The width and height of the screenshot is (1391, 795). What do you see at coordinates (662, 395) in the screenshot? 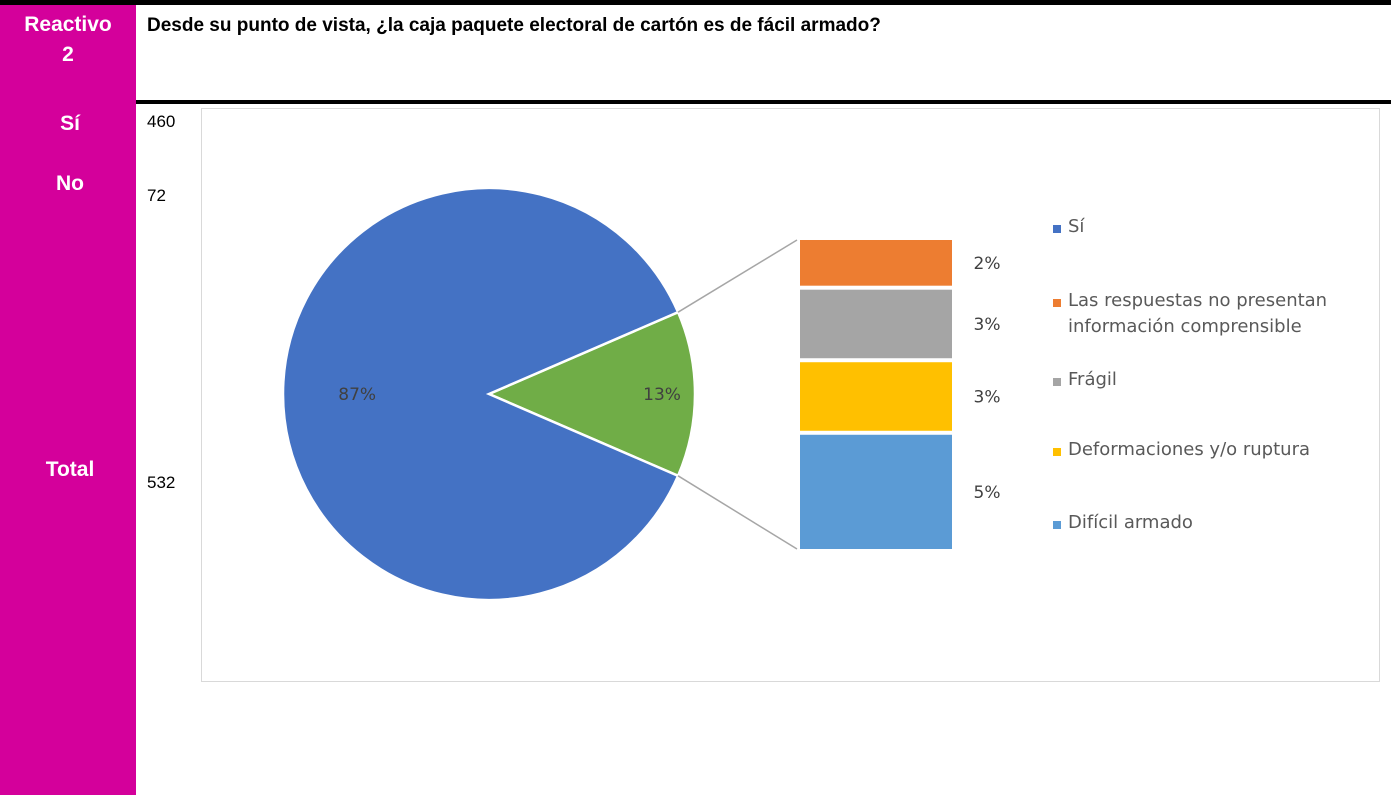
I see `pie-label-no: 13%` at bounding box center [662, 395].